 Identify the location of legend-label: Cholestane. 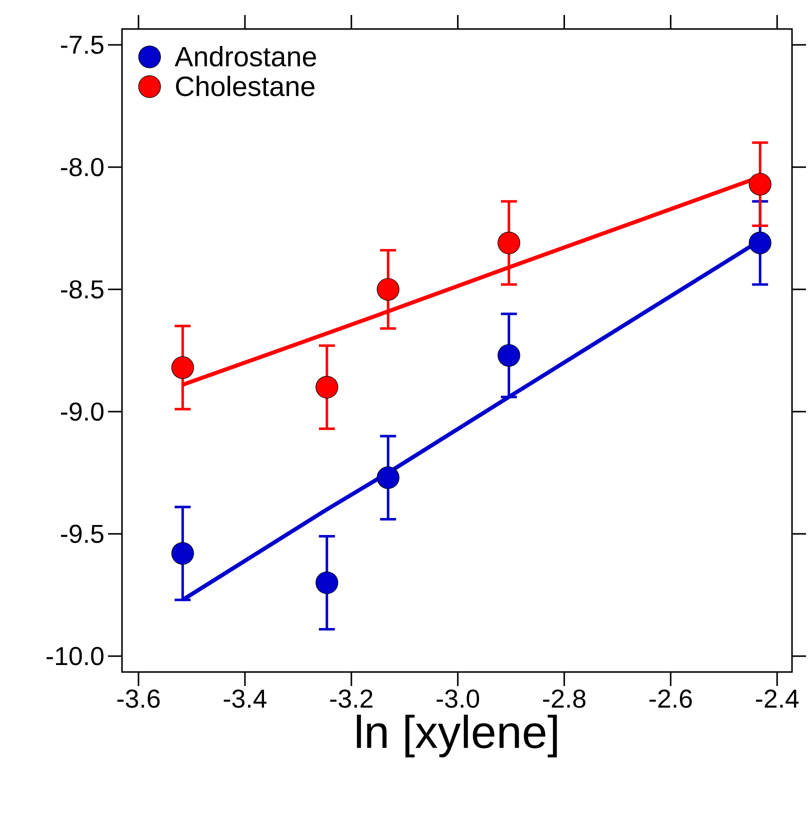
(245, 86).